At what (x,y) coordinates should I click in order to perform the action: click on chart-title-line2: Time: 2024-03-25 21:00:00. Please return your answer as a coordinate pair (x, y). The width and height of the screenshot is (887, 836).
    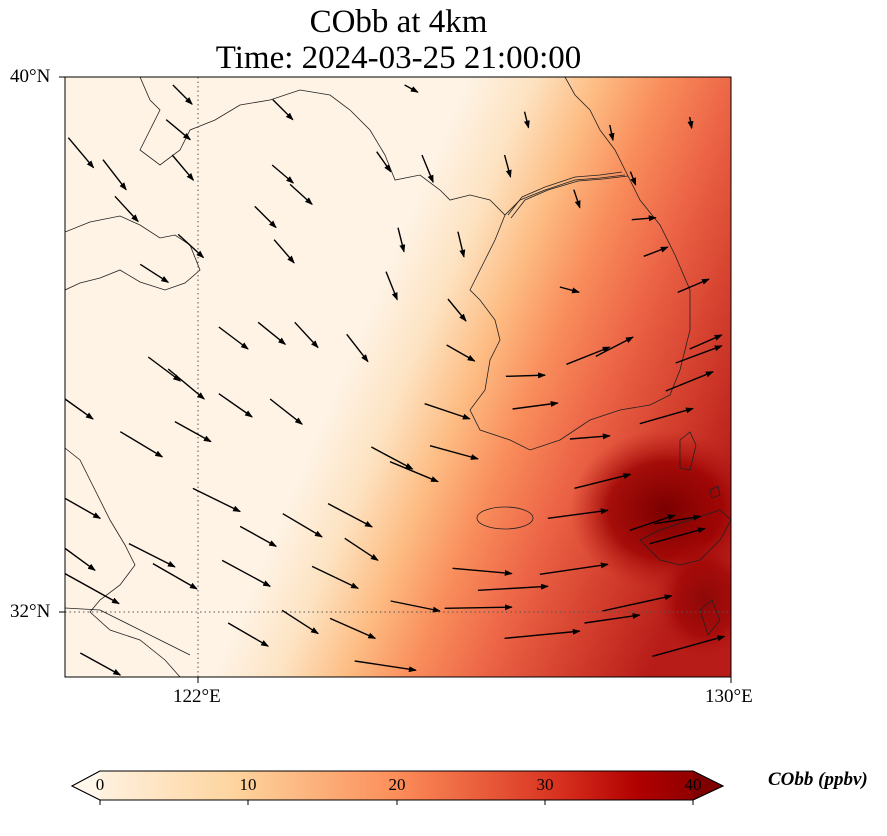
    Looking at the image, I should click on (398, 58).